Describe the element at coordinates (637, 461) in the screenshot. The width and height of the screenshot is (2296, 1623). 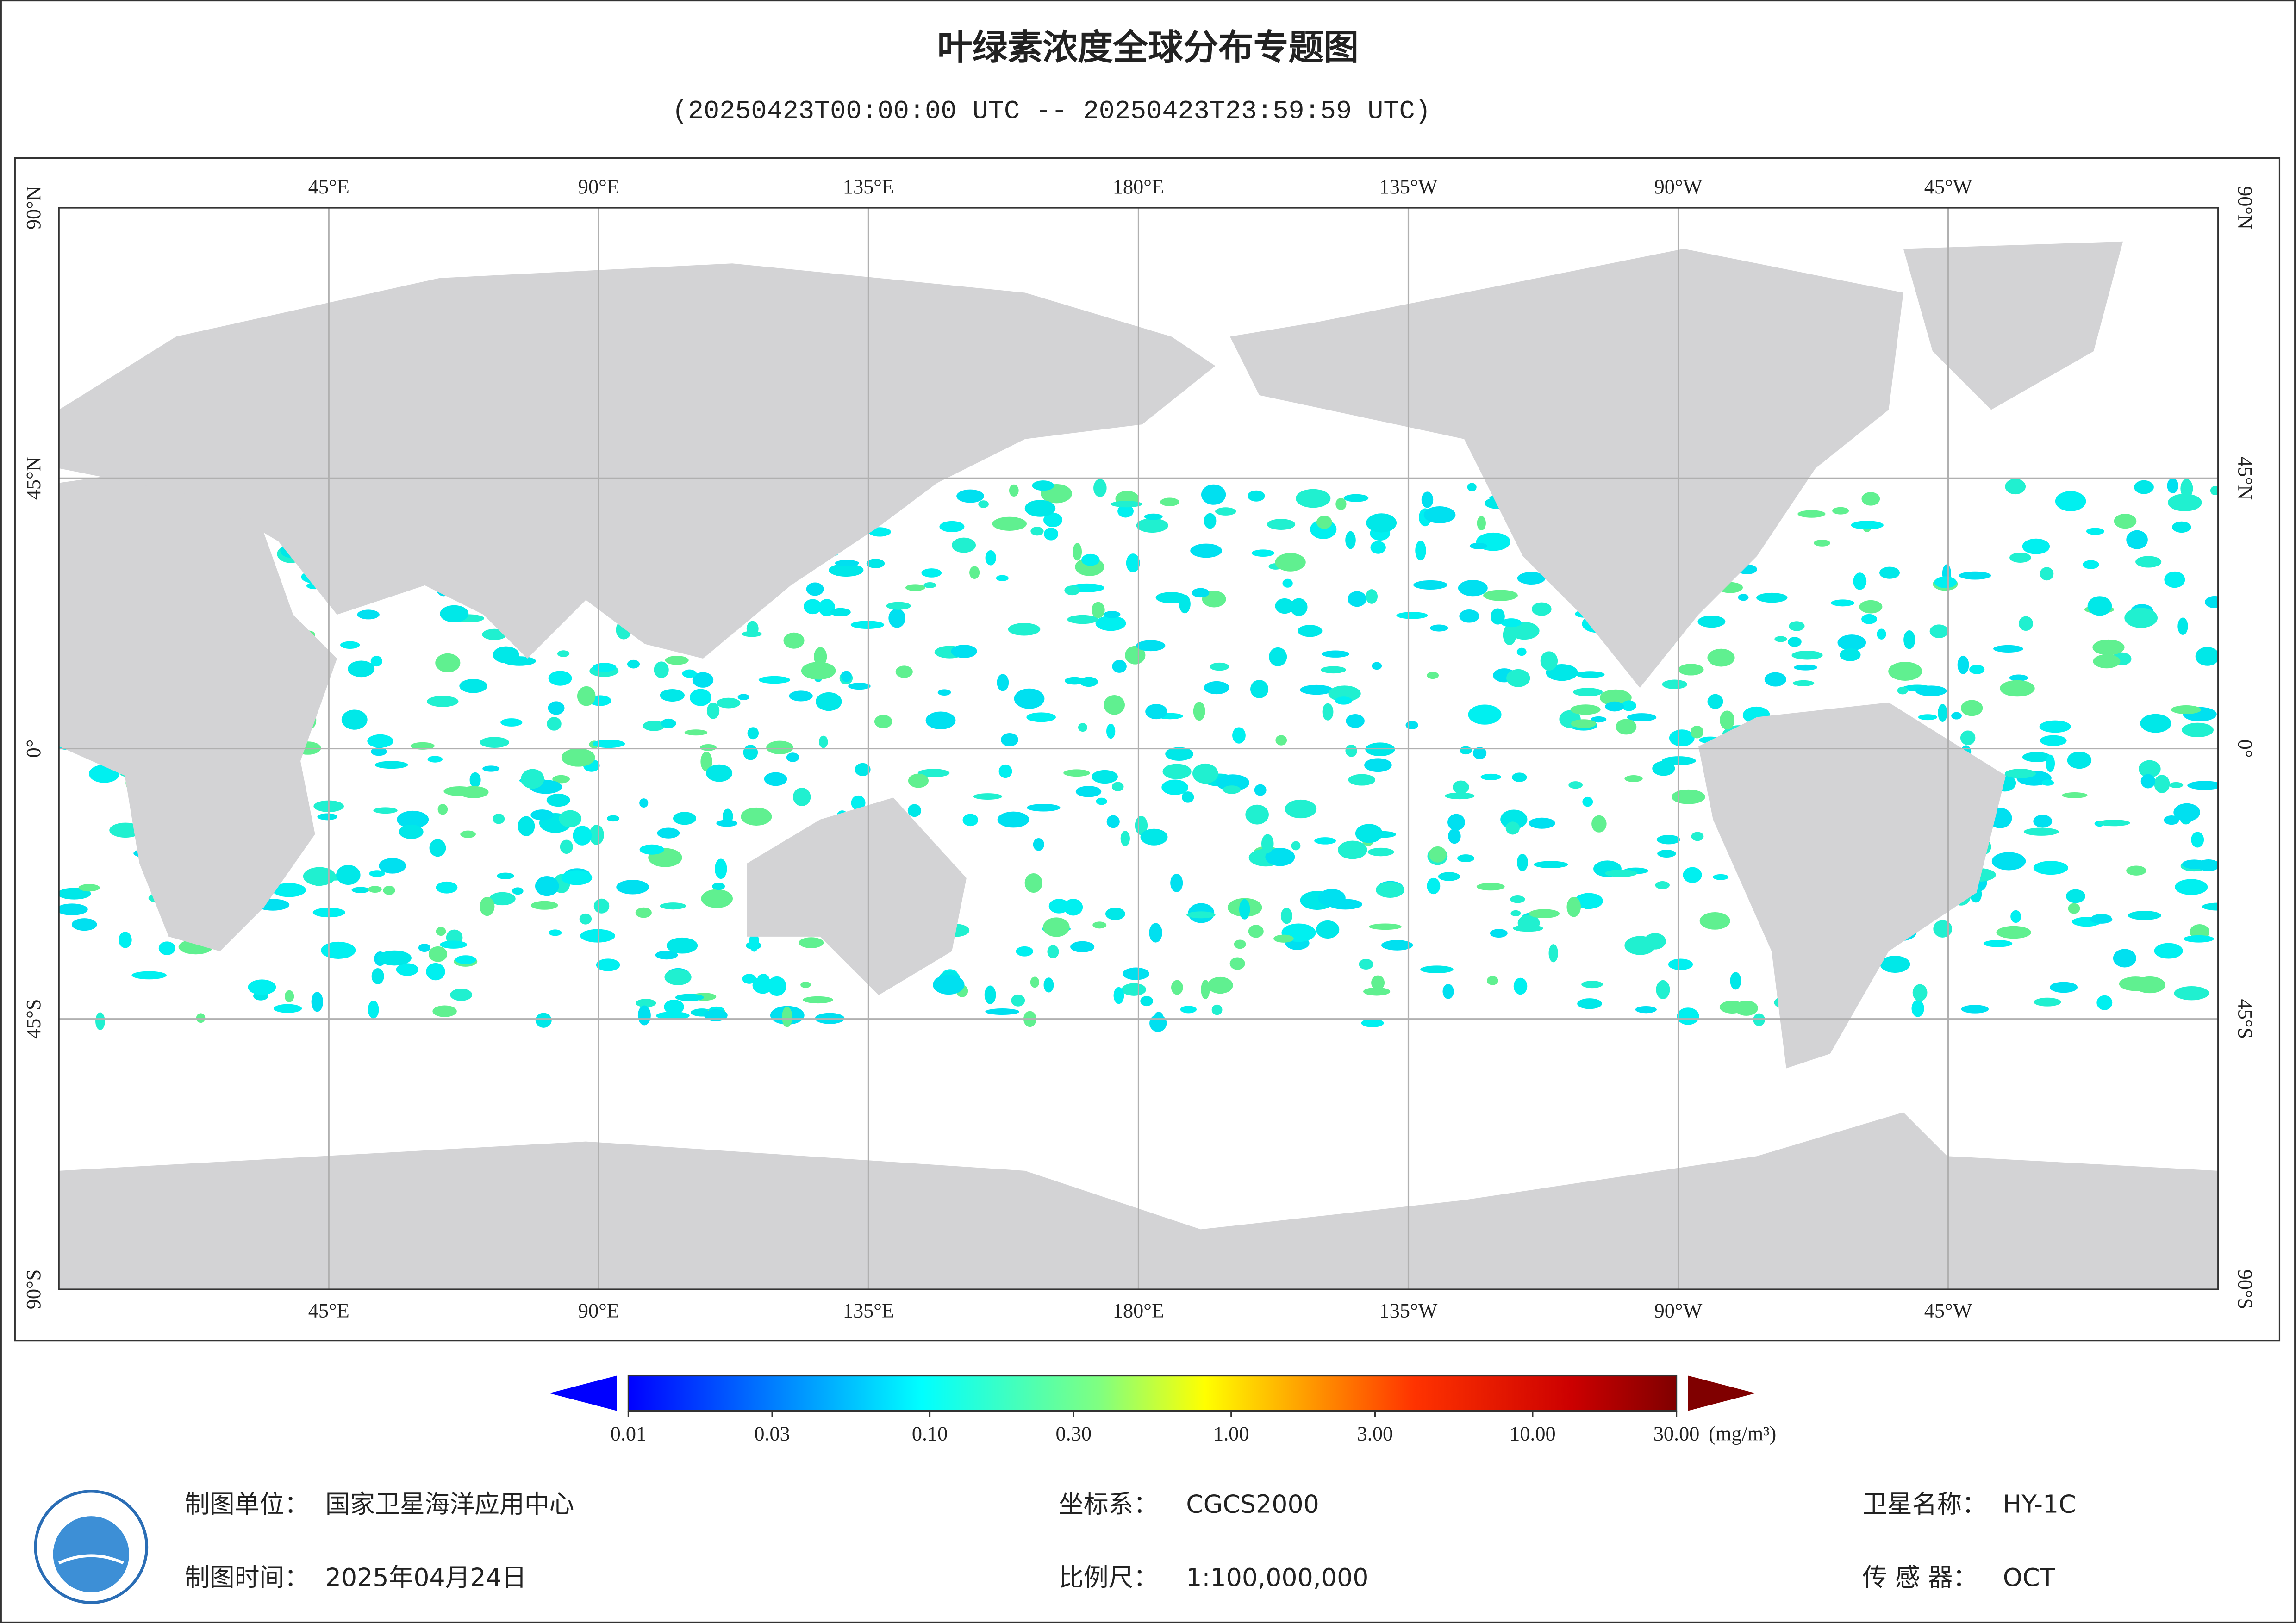
I see `land-mass` at that location.